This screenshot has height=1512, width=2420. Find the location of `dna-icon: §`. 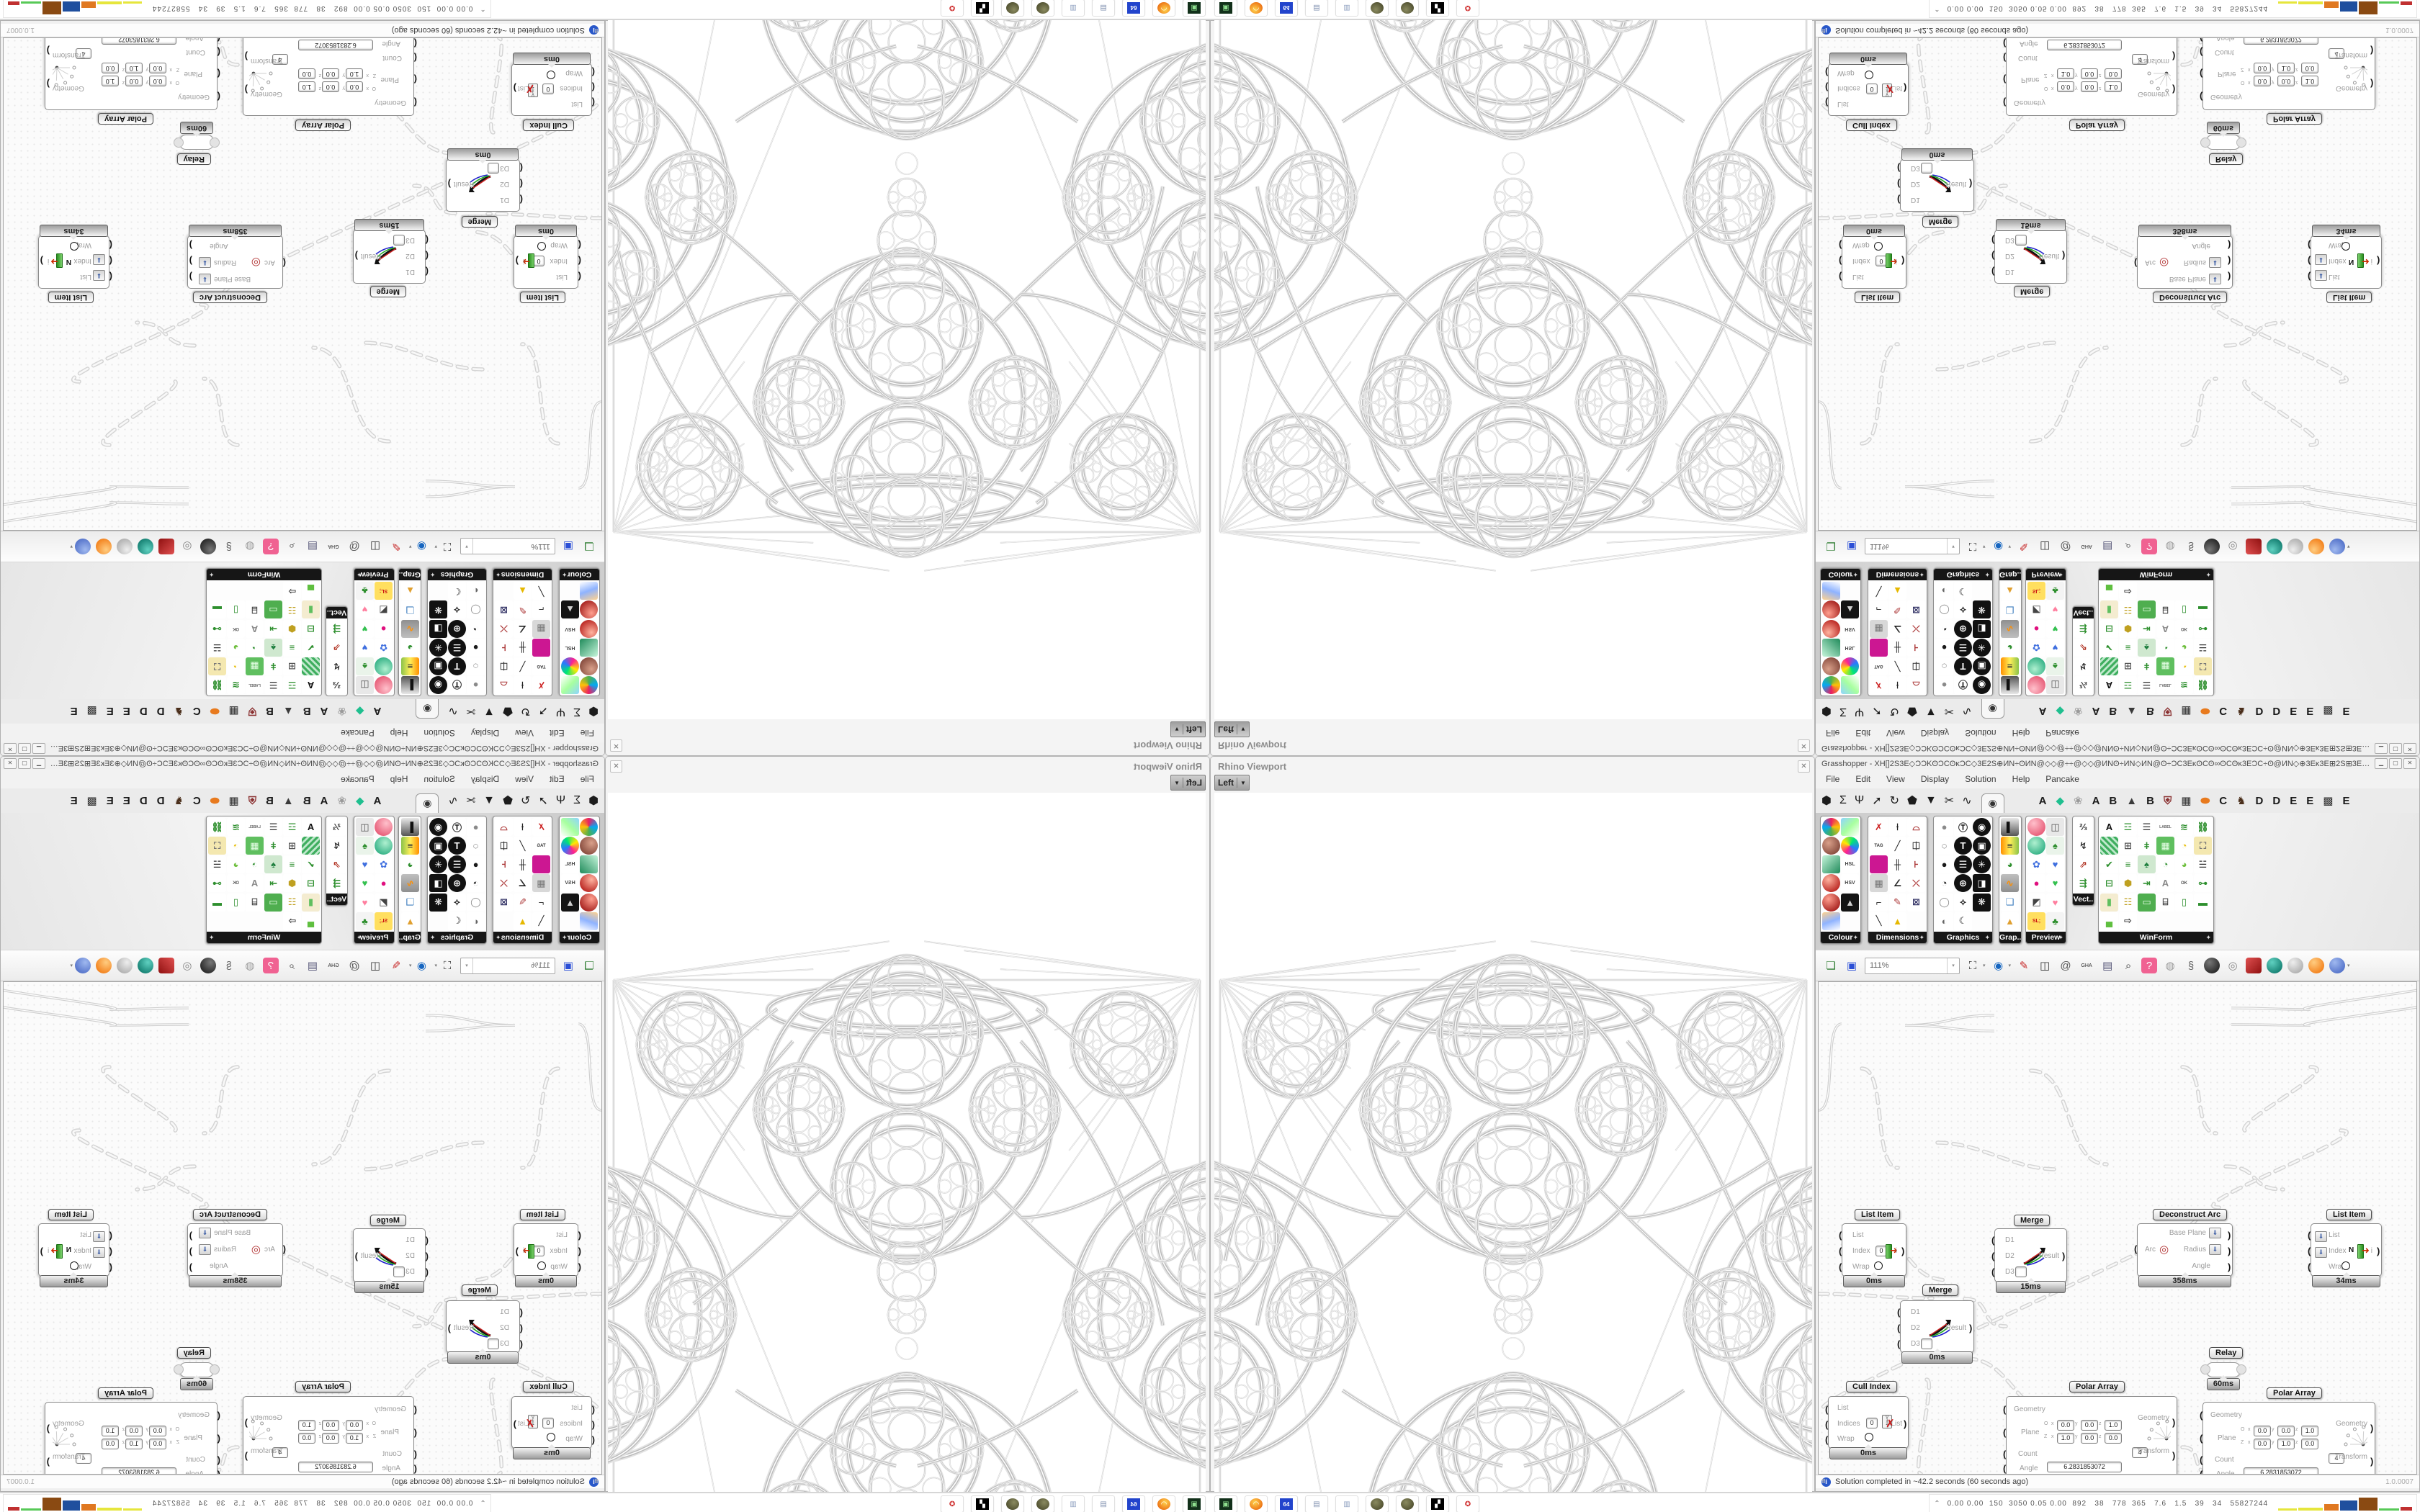

dna-icon: § is located at coordinates (2191, 546).